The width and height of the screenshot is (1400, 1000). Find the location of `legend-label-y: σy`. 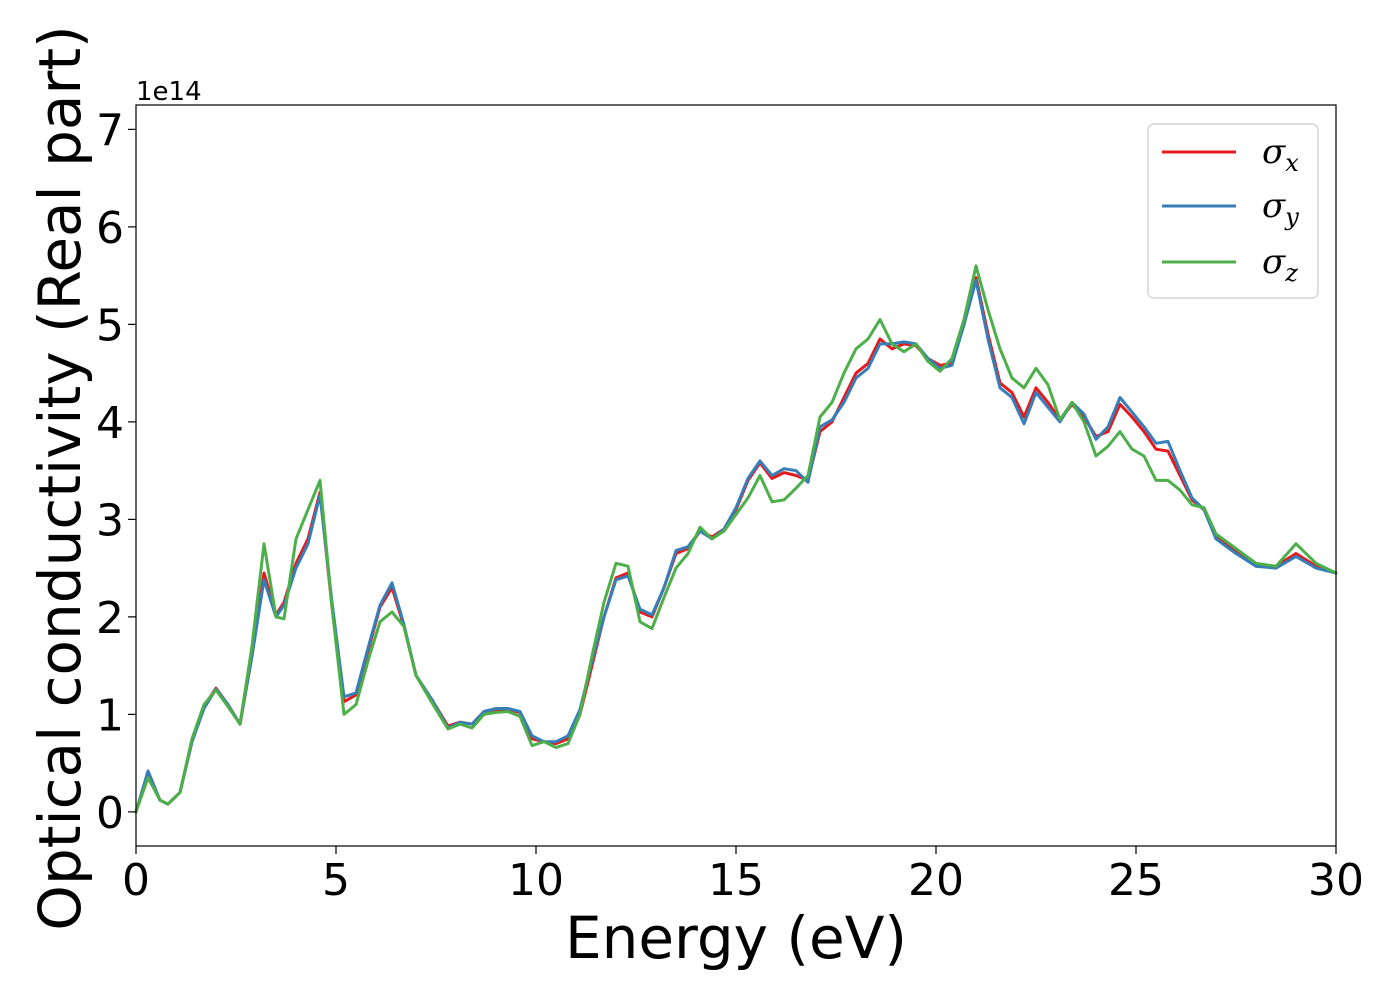

legend-label-y: σy is located at coordinates (1280, 208).